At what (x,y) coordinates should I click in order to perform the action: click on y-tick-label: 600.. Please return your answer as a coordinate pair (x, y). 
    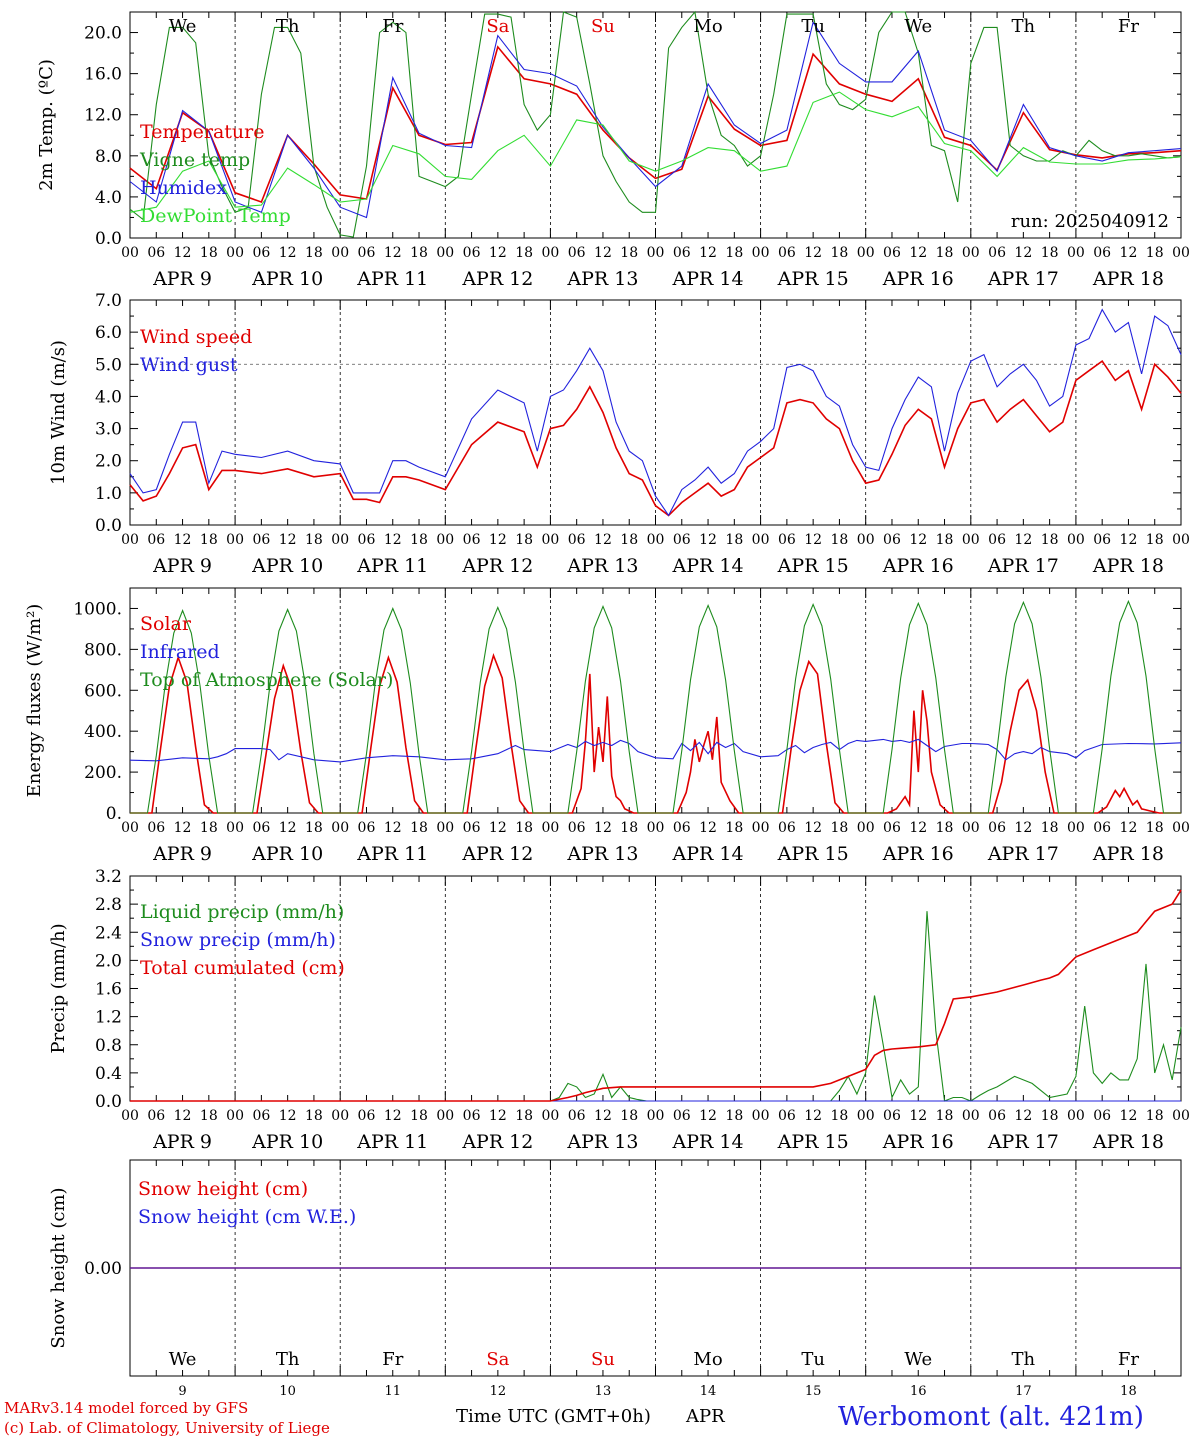
    Looking at the image, I should click on (103, 691).